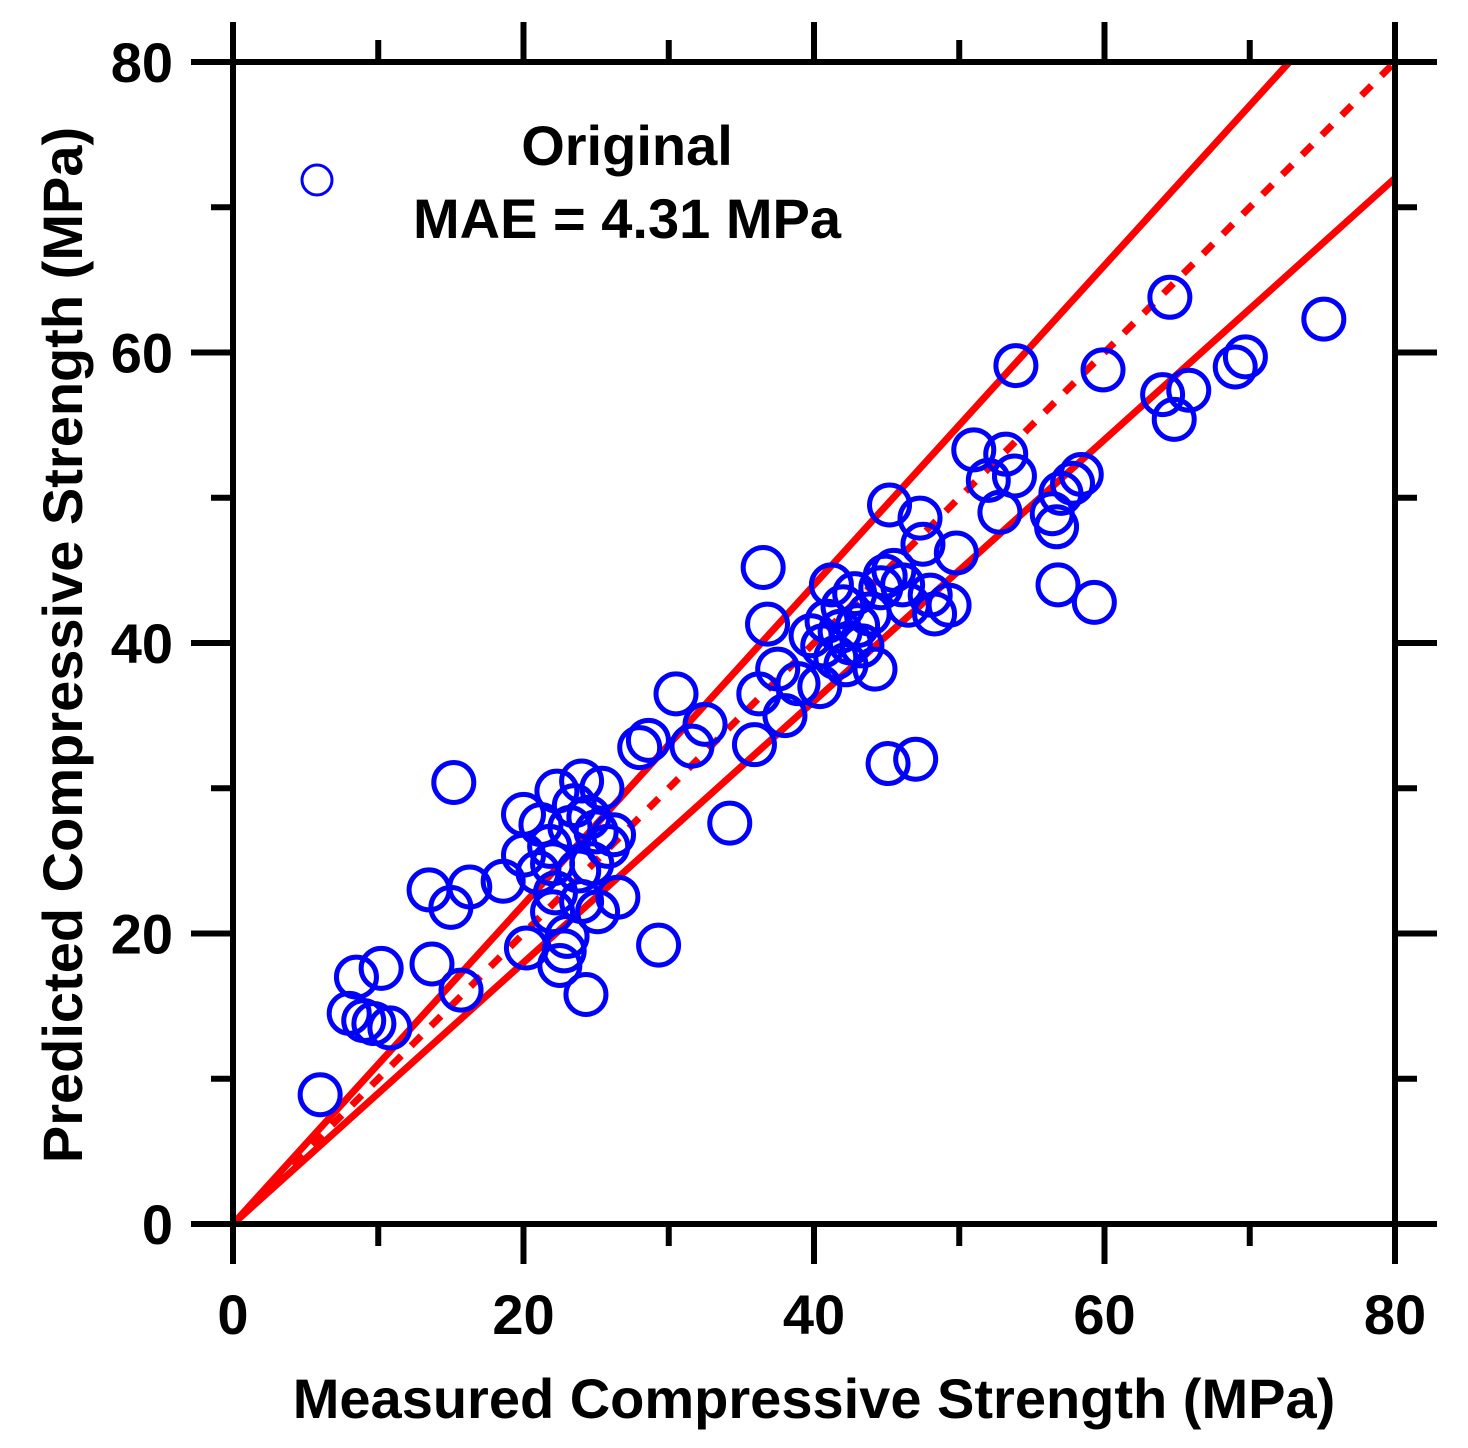 This screenshot has height=1448, width=1468. Describe the element at coordinates (1104, 1314) in the screenshot. I see `x-tick-label: 60` at that location.